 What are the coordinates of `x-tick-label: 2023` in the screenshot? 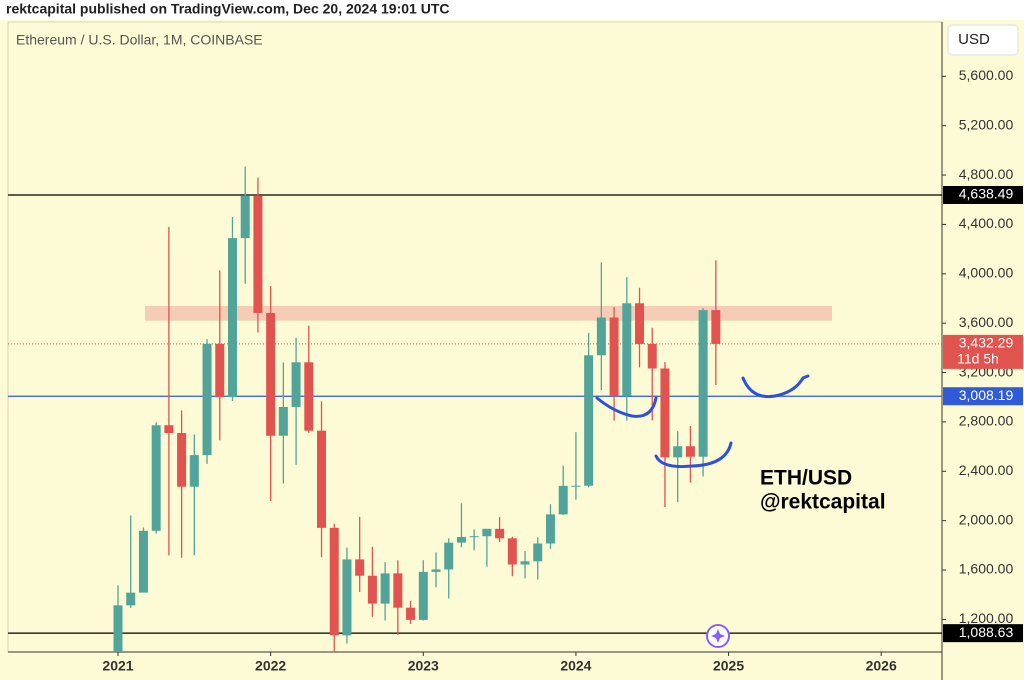 It's located at (423, 666).